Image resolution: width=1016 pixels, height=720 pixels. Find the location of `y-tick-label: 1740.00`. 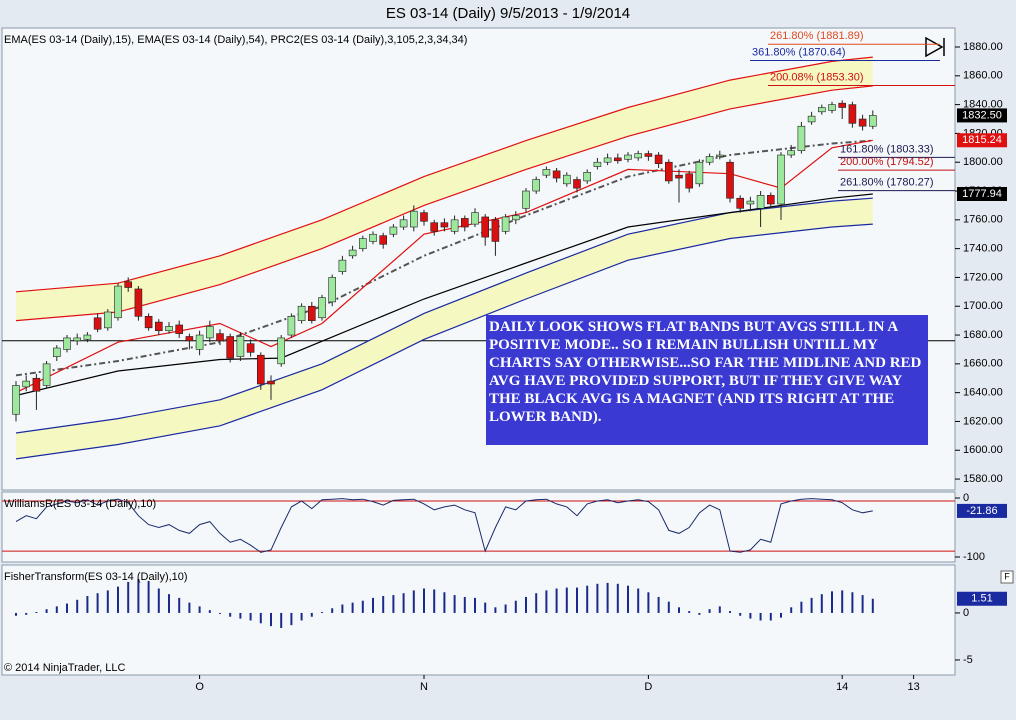

y-tick-label: 1740.00 is located at coordinates (983, 249).